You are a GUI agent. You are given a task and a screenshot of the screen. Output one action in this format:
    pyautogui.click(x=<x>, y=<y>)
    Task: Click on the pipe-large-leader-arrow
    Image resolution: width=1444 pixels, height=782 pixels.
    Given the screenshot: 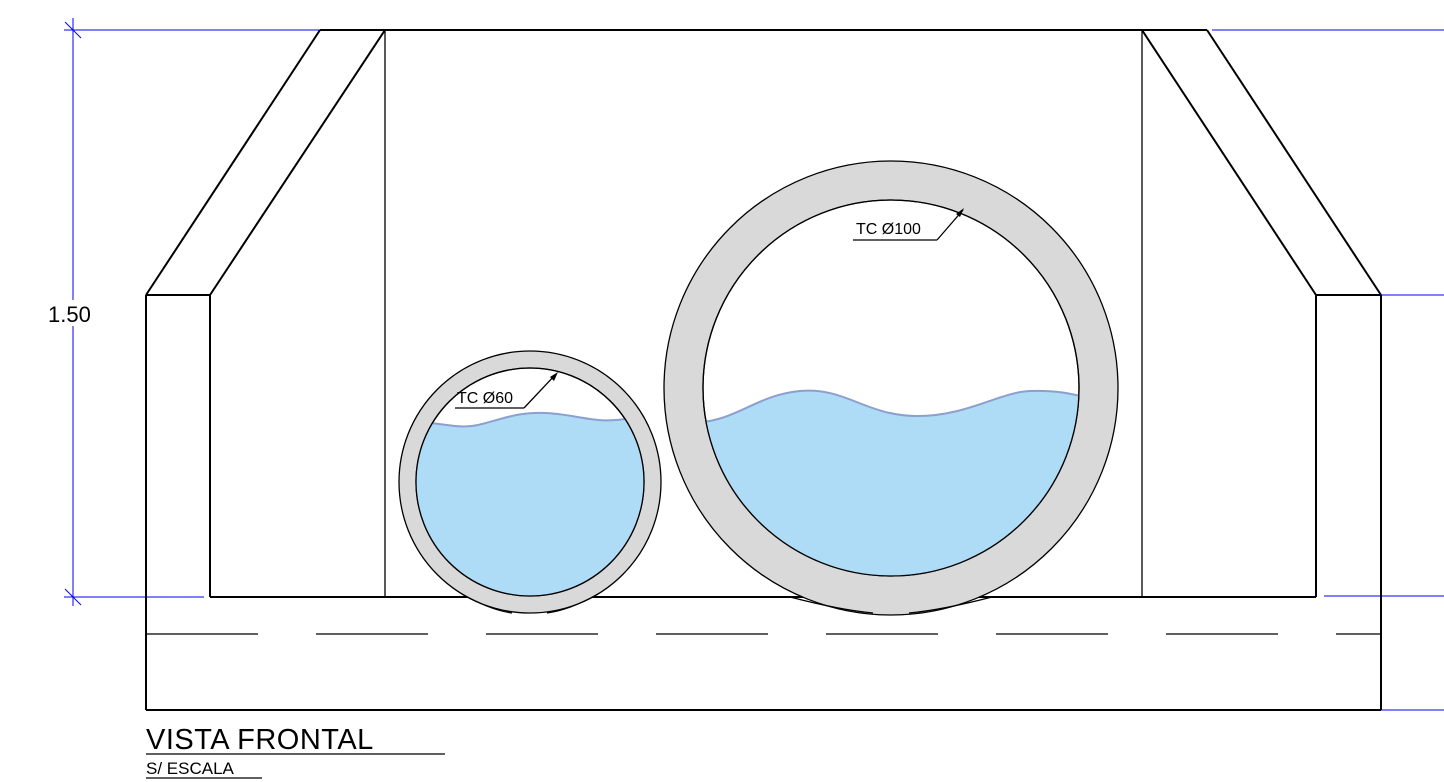 What is the action you would take?
    pyautogui.click(x=960, y=212)
    